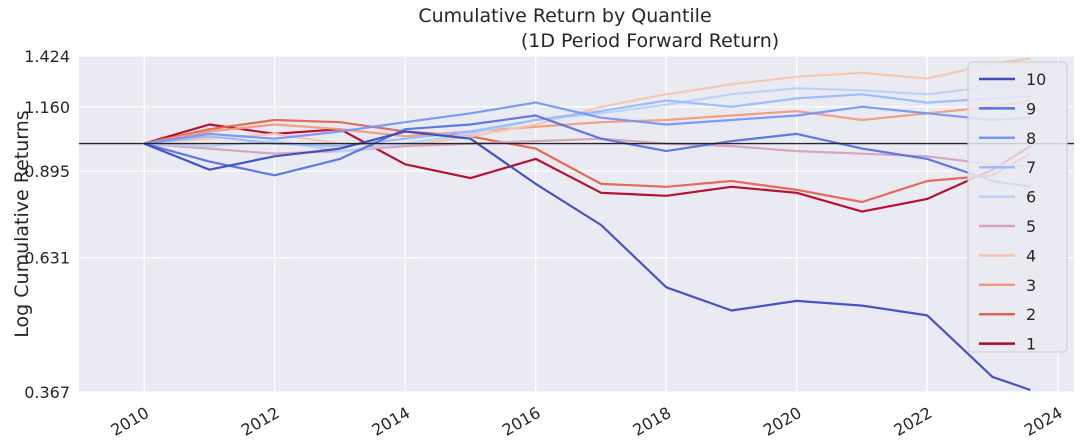  Describe the element at coordinates (47, 56) in the screenshot. I see `y-tick-label: 1.424` at that location.